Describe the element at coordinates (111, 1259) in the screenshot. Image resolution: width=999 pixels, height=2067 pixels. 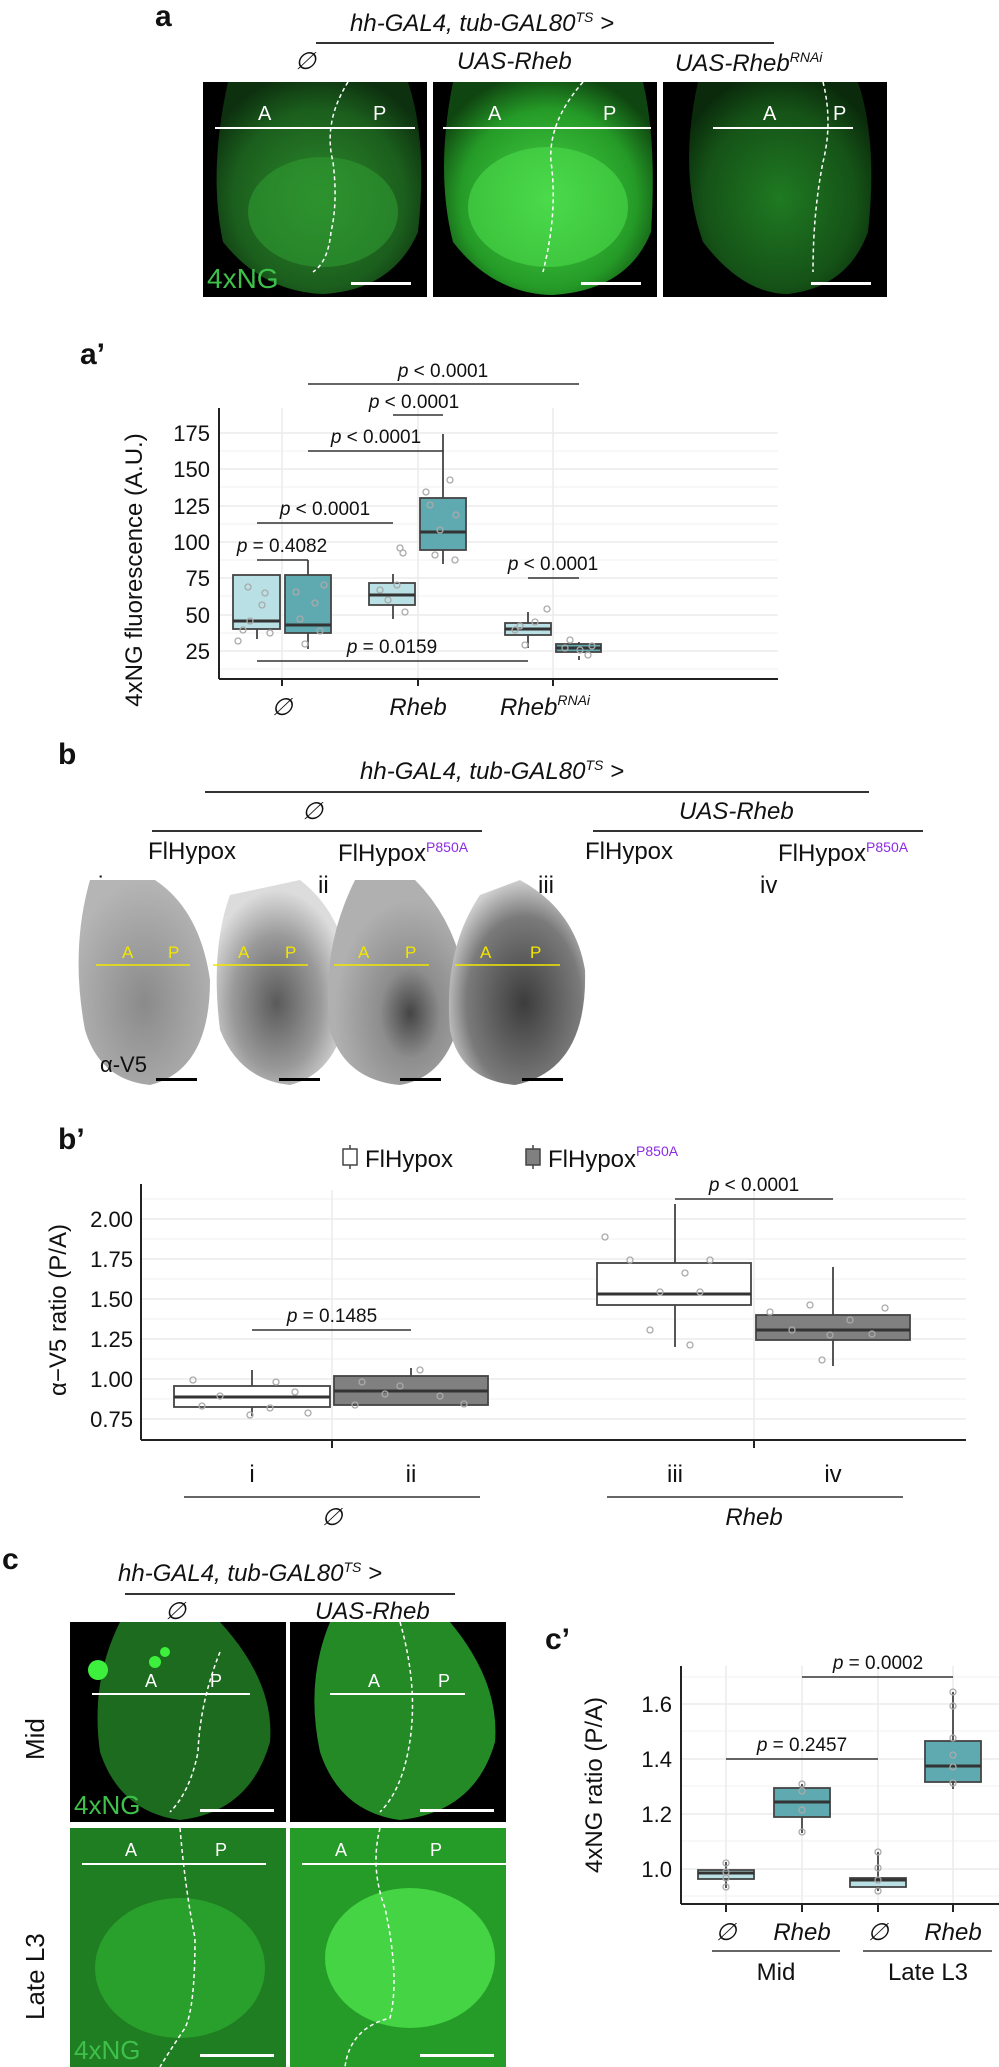
I see `svg-text: 1.75` at that location.